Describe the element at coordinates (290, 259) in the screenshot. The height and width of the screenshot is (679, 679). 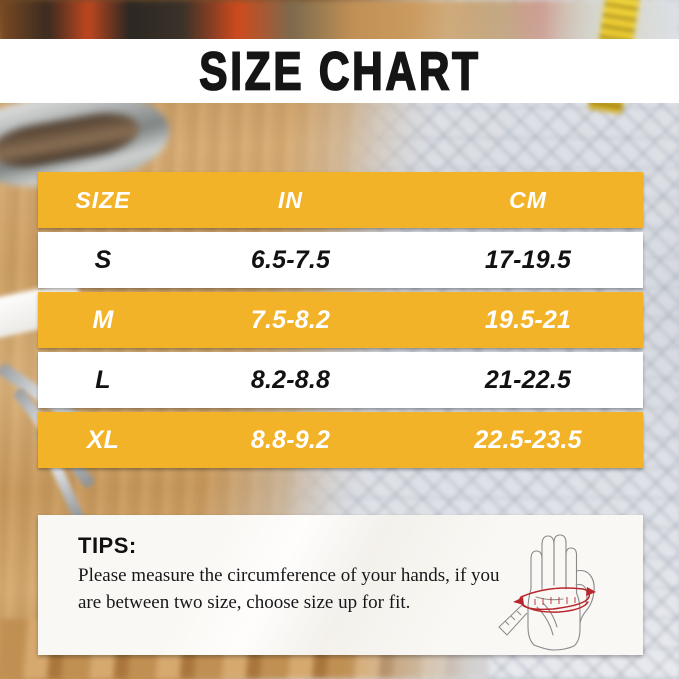
I see `cell-inches: 6.5-7.5` at that location.